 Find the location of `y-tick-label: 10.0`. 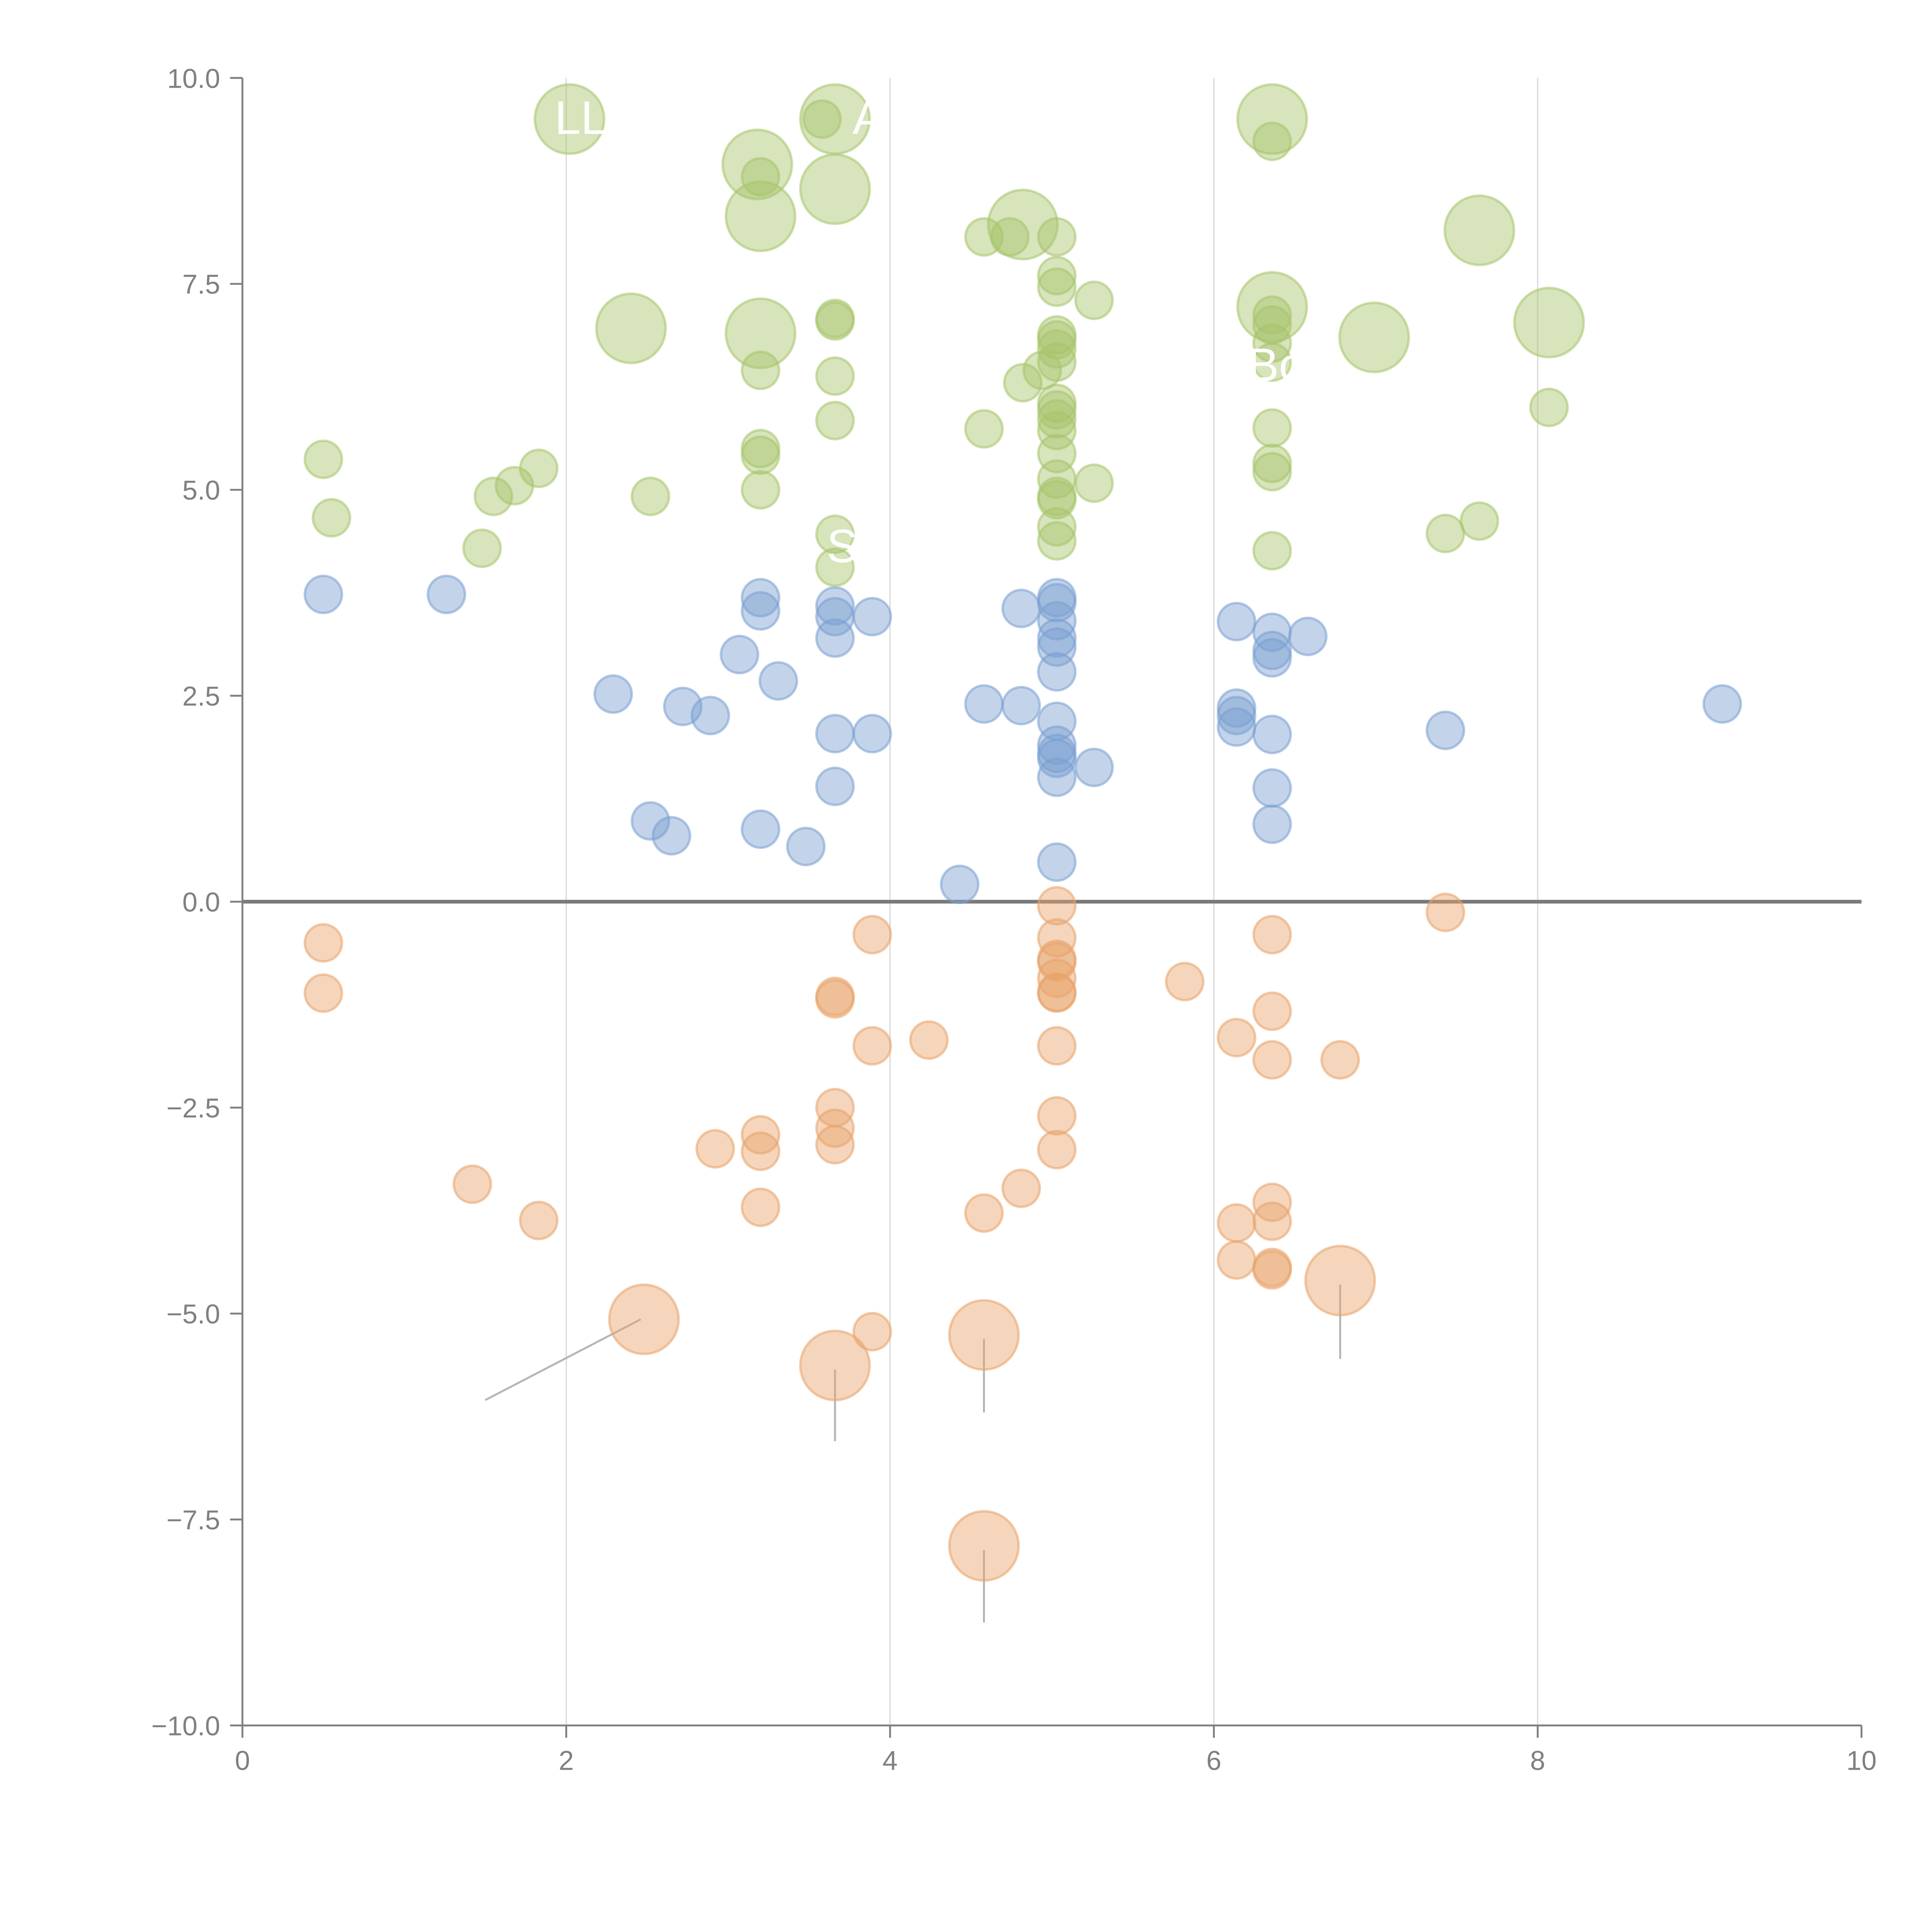

y-tick-label: 10.0 is located at coordinates (193, 78).